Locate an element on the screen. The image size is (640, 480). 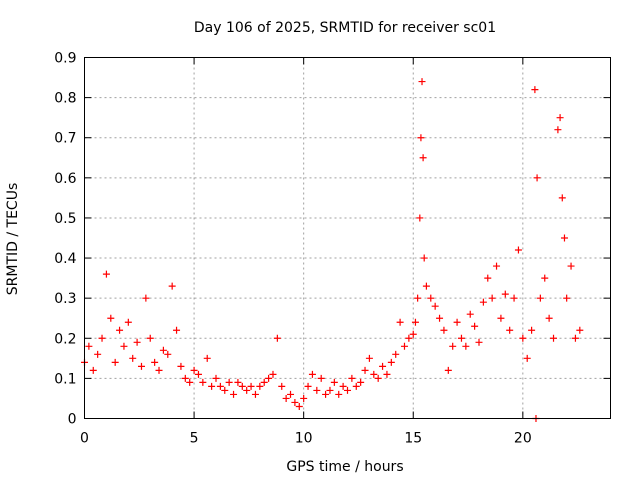
y-tick-label: 0.5 is located at coordinates (65, 219).